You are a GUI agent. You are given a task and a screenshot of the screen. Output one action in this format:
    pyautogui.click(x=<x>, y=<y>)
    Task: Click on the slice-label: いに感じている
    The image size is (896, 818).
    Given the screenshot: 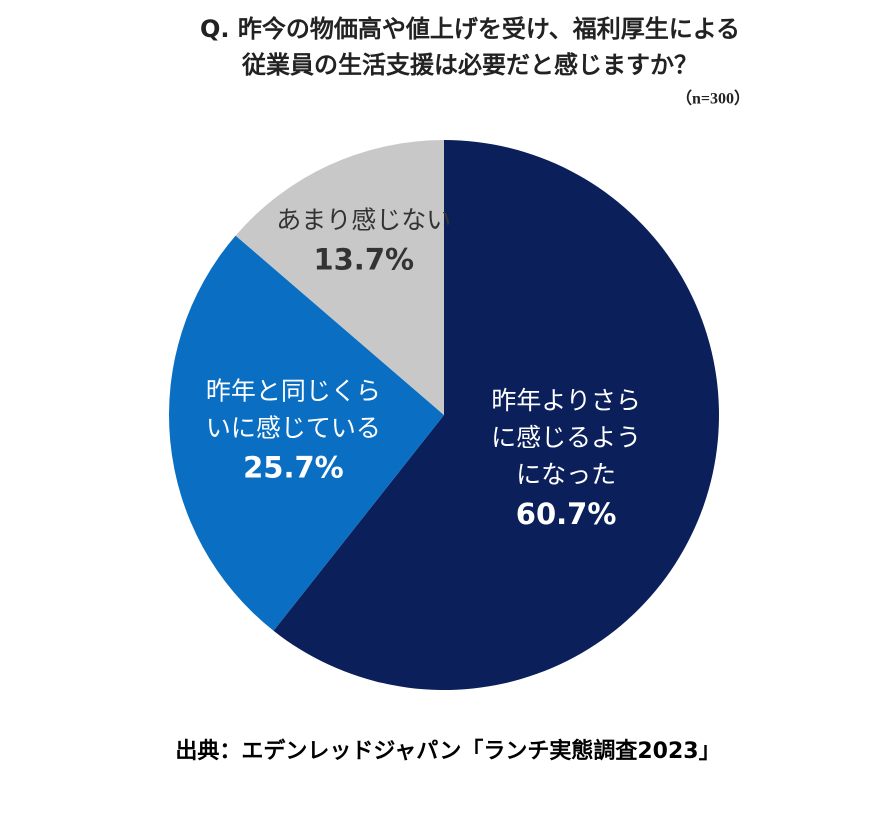 What is the action you would take?
    pyautogui.click(x=293, y=427)
    